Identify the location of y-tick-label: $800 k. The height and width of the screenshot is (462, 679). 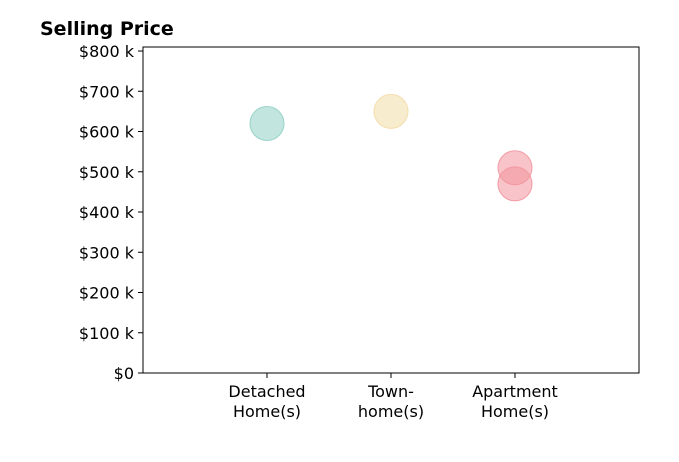
(107, 51).